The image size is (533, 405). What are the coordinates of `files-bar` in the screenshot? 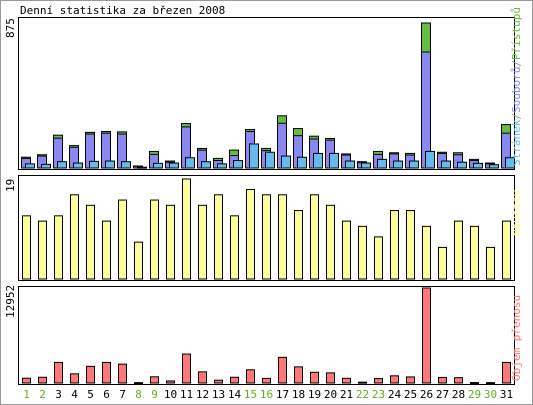 It's located at (426, 110).